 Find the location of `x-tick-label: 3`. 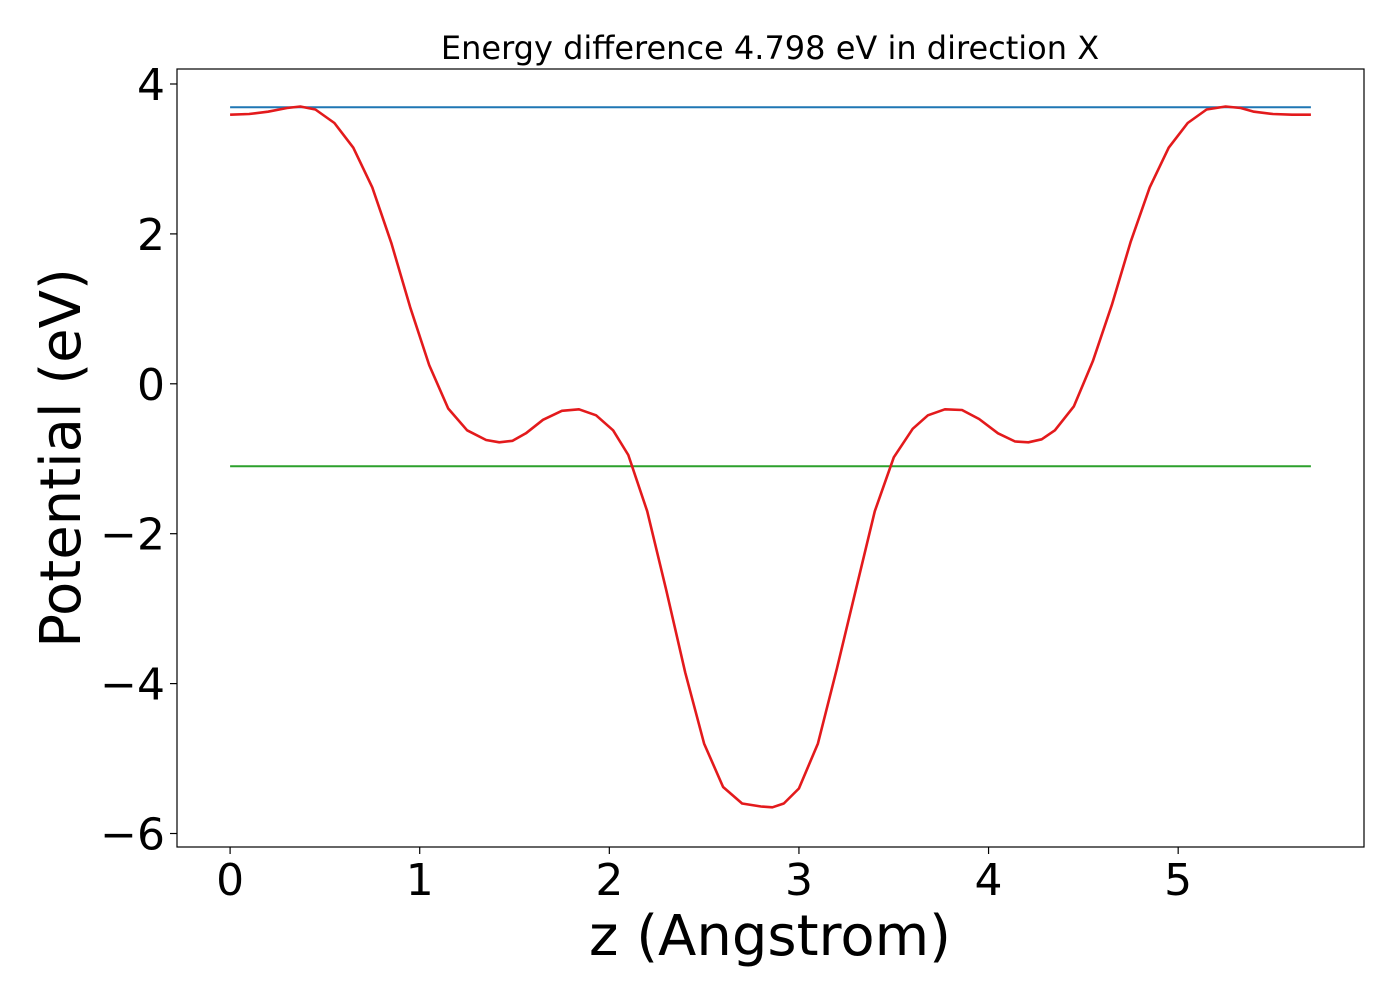

x-tick-label: 3 is located at coordinates (799, 880).